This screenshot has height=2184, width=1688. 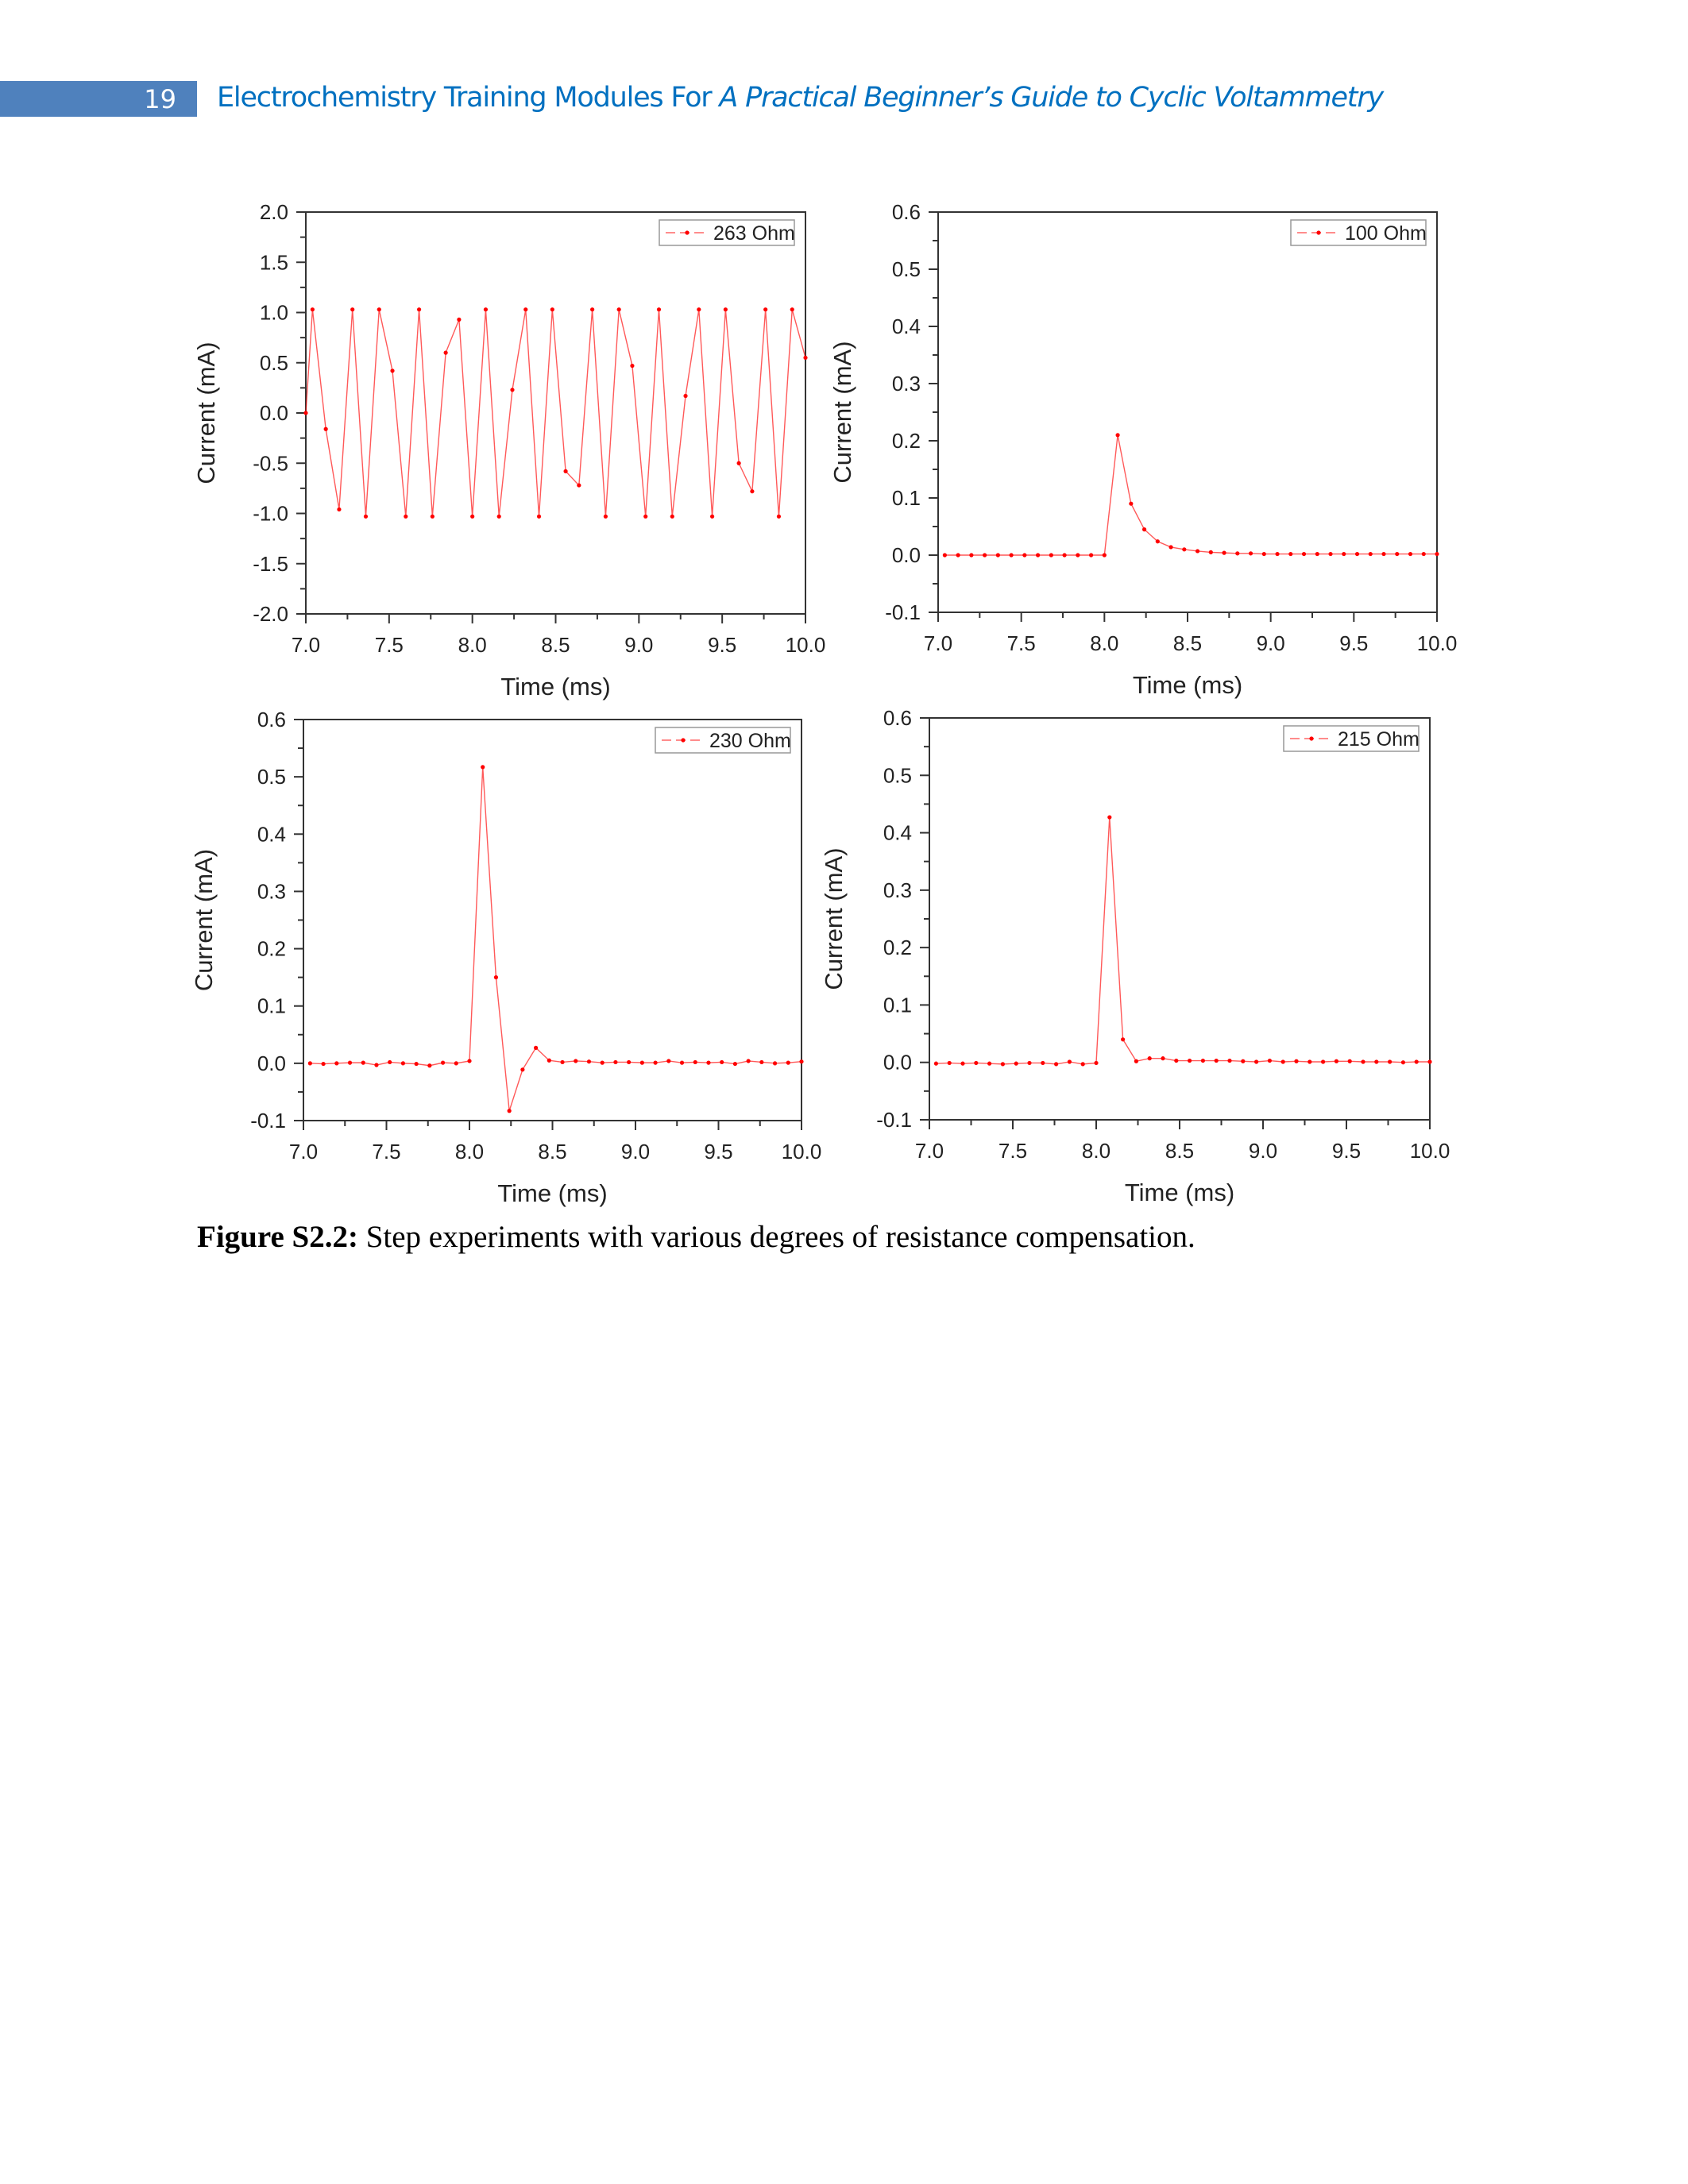 I want to click on x-tick-label: 7.5, so click(x=1013, y=1151).